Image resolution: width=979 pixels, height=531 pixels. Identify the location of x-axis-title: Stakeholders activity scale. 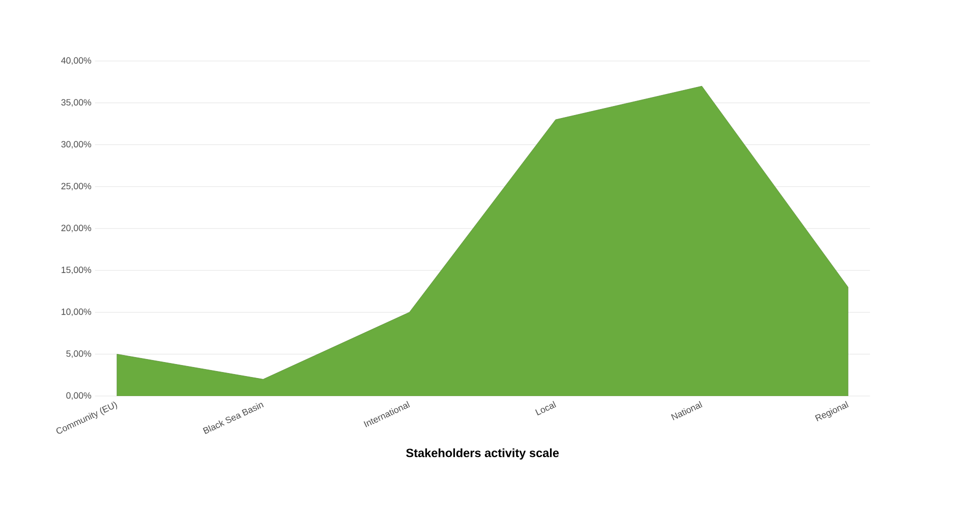
(482, 454).